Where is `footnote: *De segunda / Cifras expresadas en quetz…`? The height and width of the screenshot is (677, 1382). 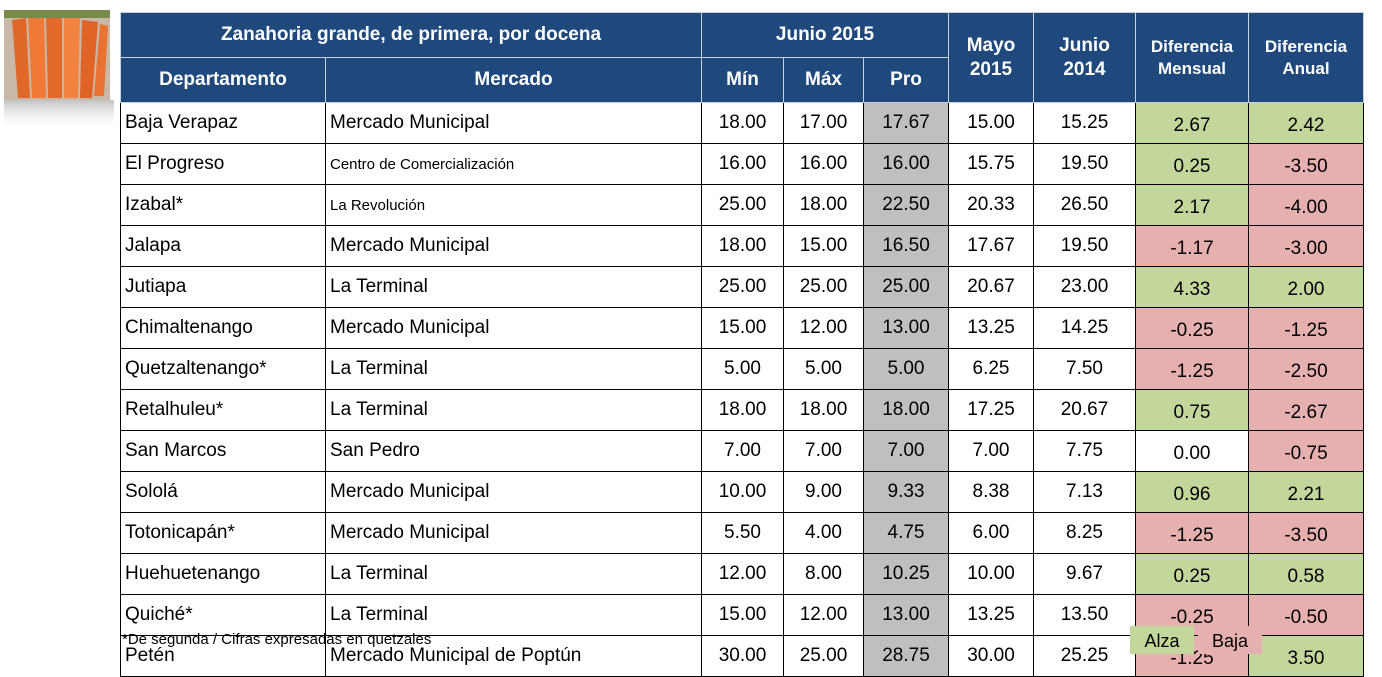 footnote: *De segunda / Cifras expresadas en quetz… is located at coordinates (277, 639).